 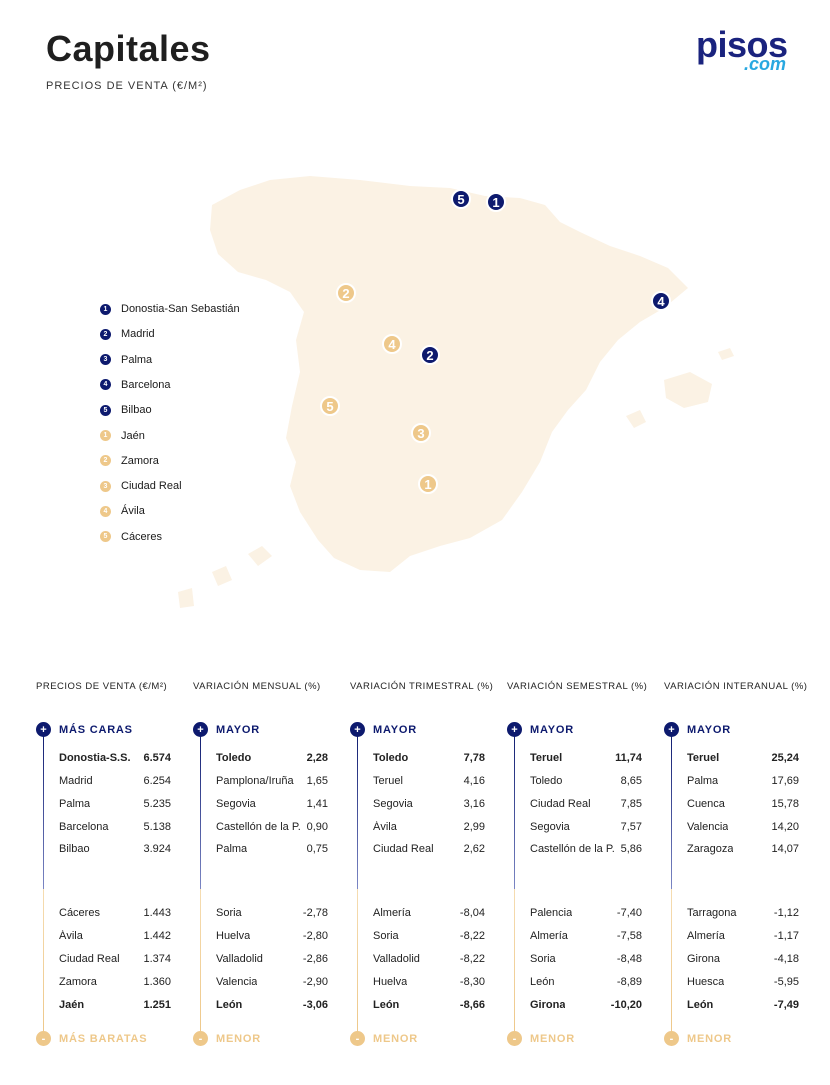 What do you see at coordinates (136, 410) in the screenshot?
I see `legend-label: Bilbao` at bounding box center [136, 410].